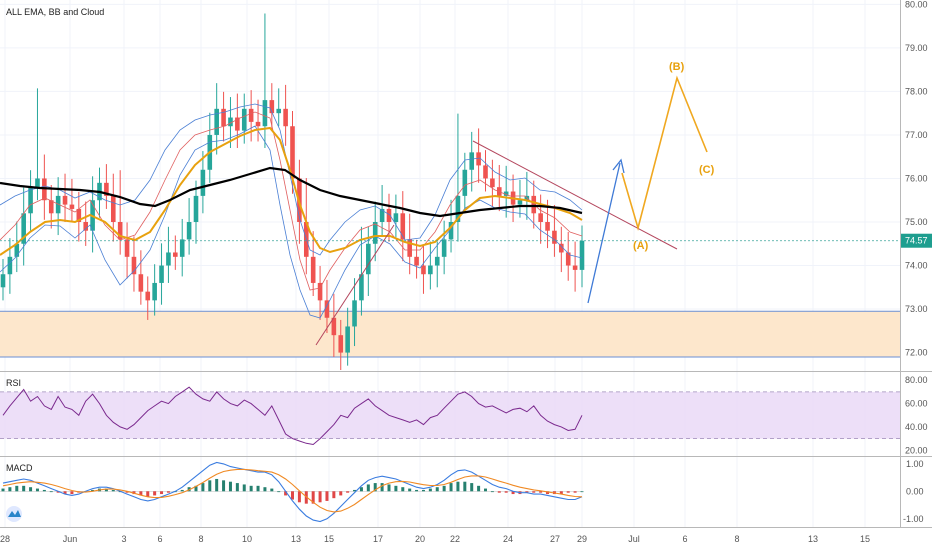 The width and height of the screenshot is (932, 550). Describe the element at coordinates (355, 285) in the screenshot. I see `rising-trendline` at that location.